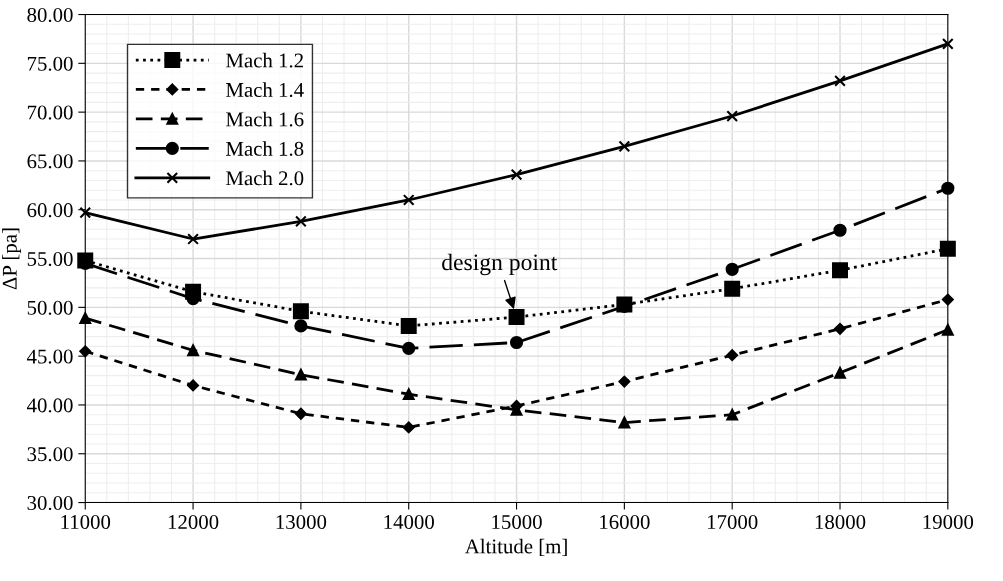  I want to click on y-axis-title: ΔP [pa], so click(12, 259).